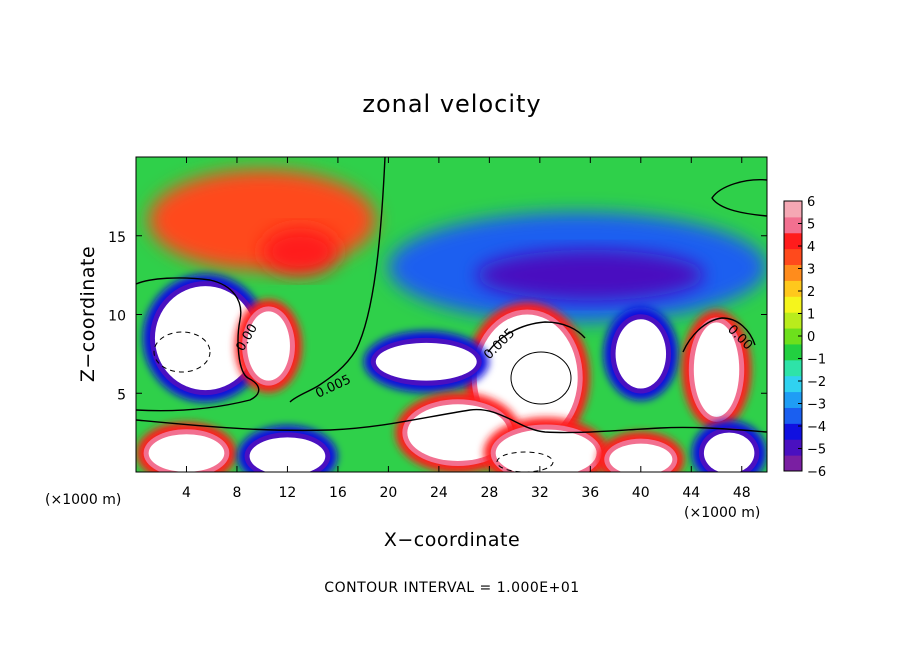  I want to click on colorbar-tick-label: 4, so click(811, 247).